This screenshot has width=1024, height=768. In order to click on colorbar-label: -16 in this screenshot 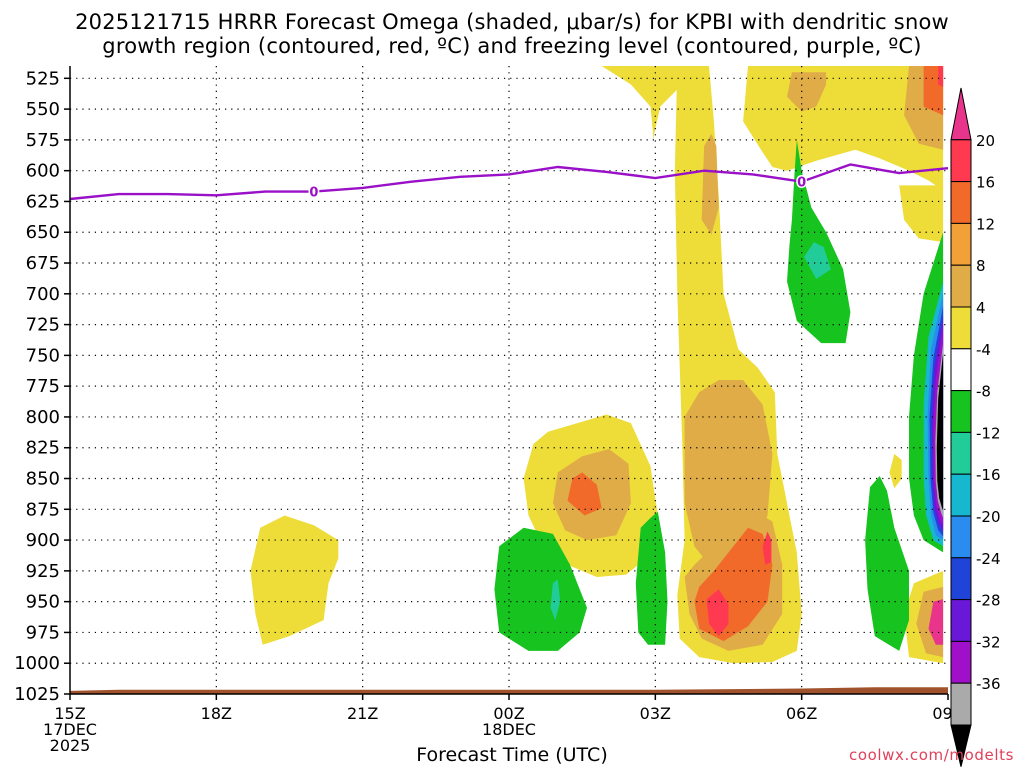, I will do `click(988, 475)`.